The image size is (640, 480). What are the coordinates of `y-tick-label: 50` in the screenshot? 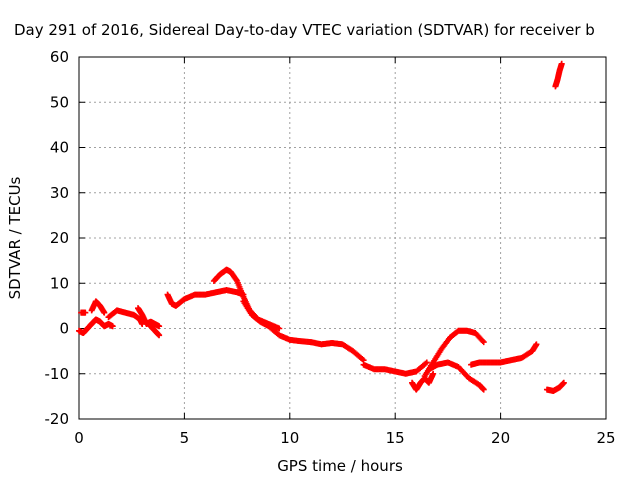 It's located at (59, 102).